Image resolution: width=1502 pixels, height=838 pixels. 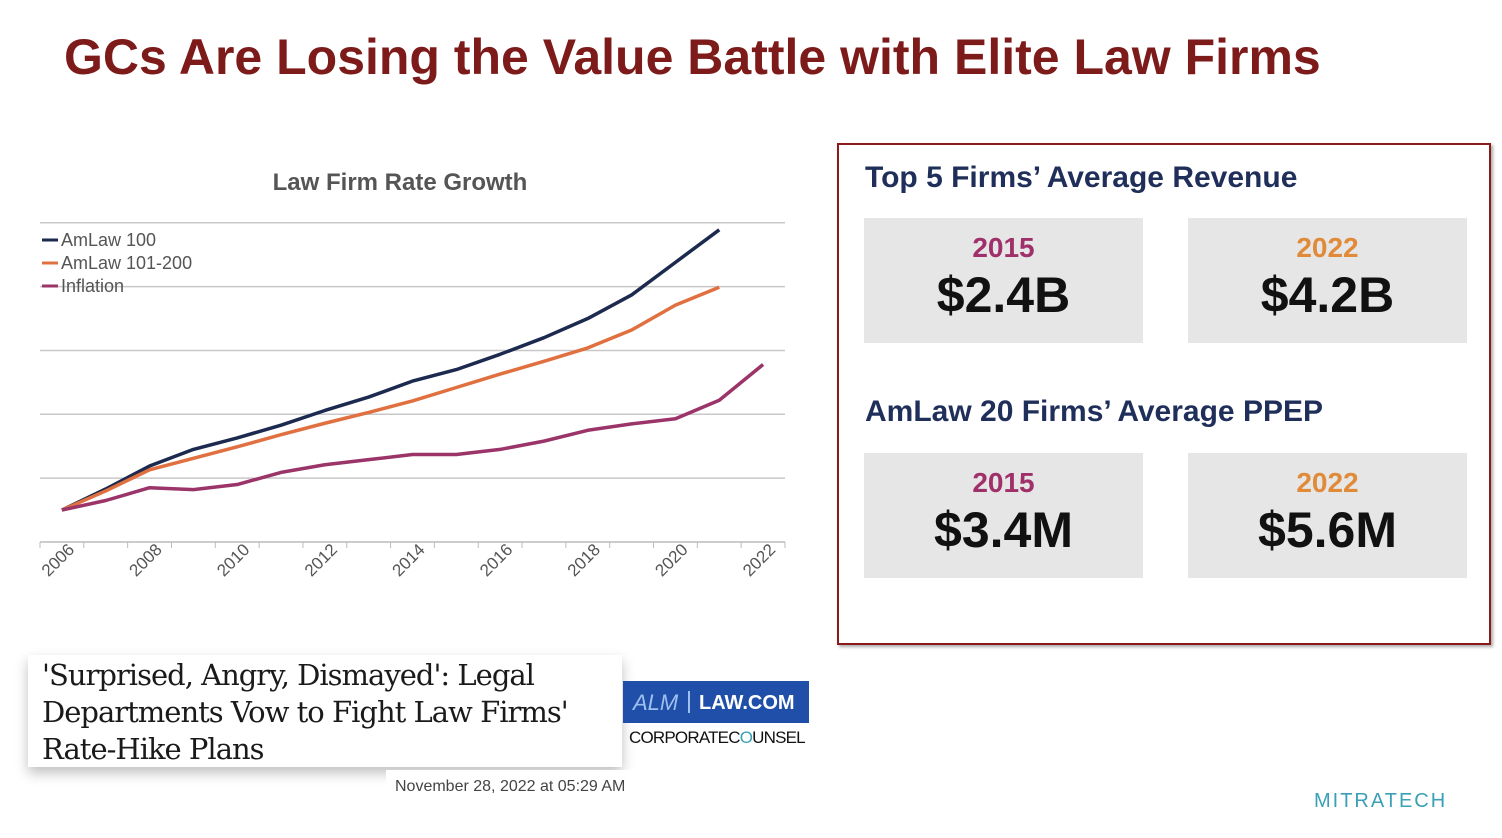 I want to click on publisher-logo: ALM LAW.COM CORPORATECOUNSEL, so click(x=716, y=714).